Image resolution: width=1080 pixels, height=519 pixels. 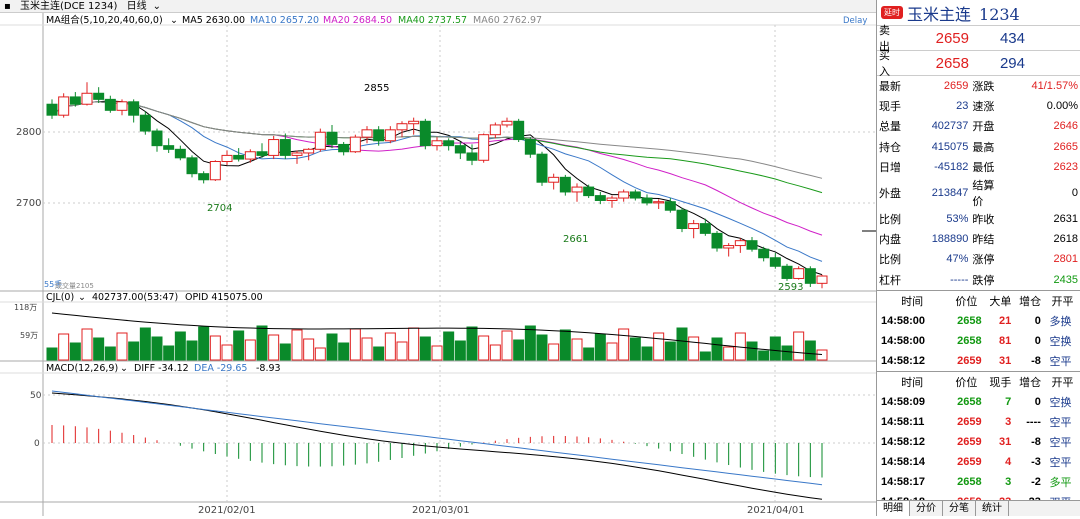 I want to click on ma-group-chevron-icon: ⌄, so click(x=174, y=20).